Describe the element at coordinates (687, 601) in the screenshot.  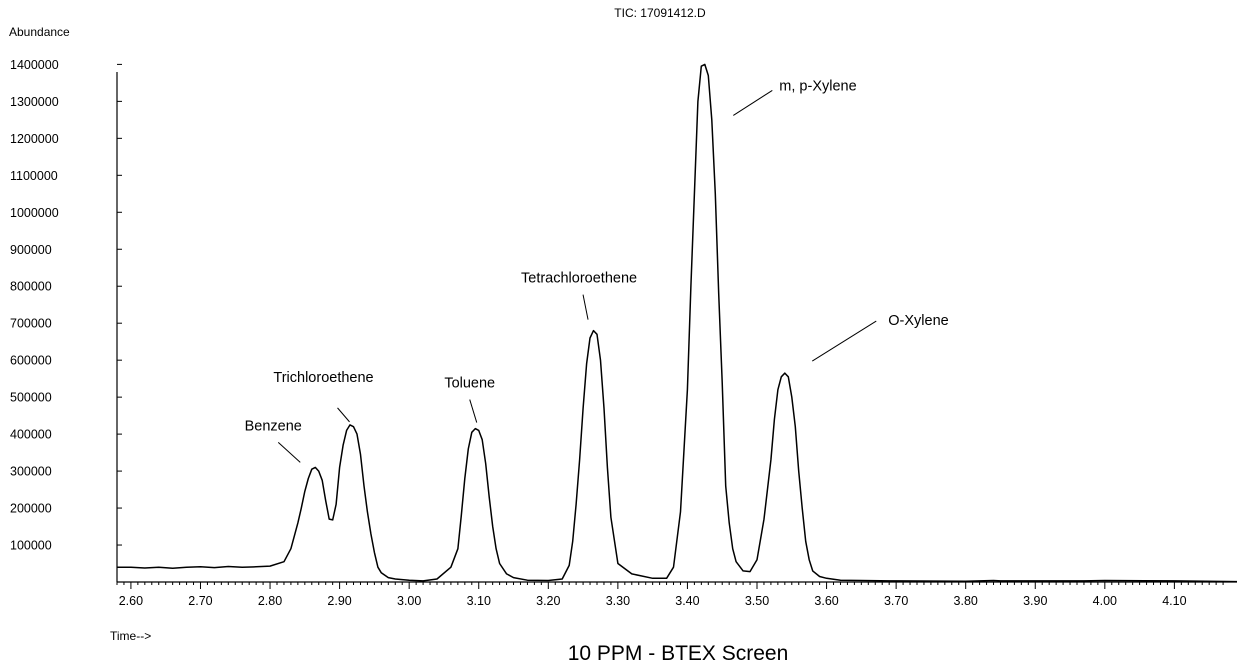
I see `x-tick-label: 3.40` at that location.